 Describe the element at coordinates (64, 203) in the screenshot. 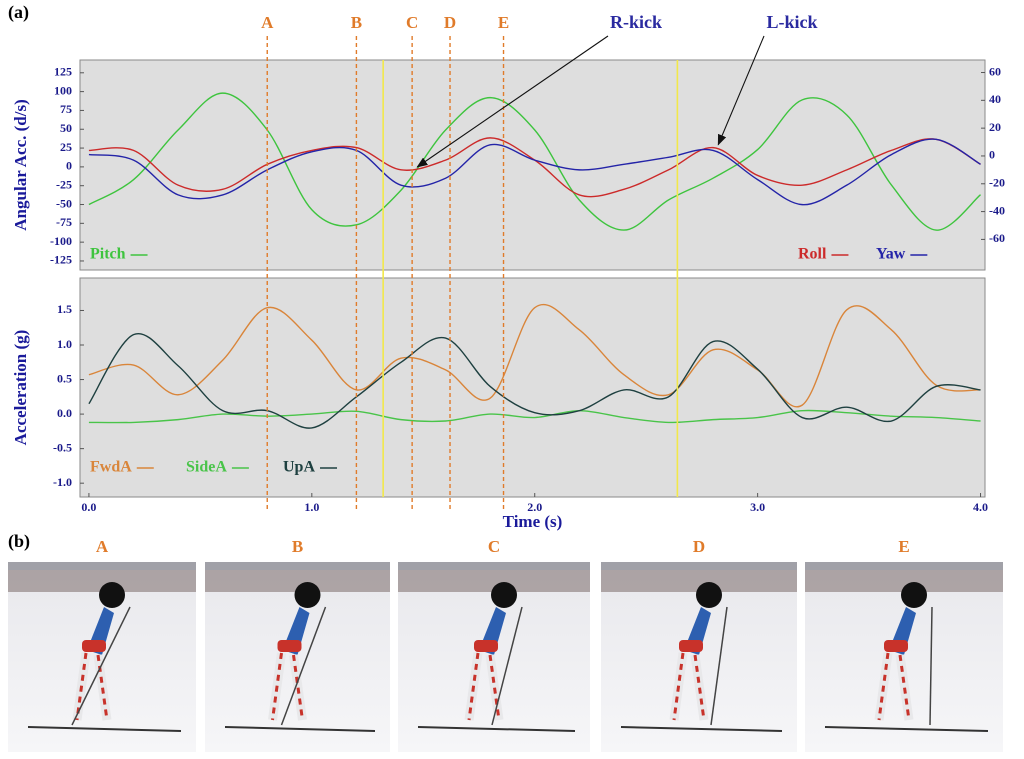

I see `y-tick-label: -50` at that location.